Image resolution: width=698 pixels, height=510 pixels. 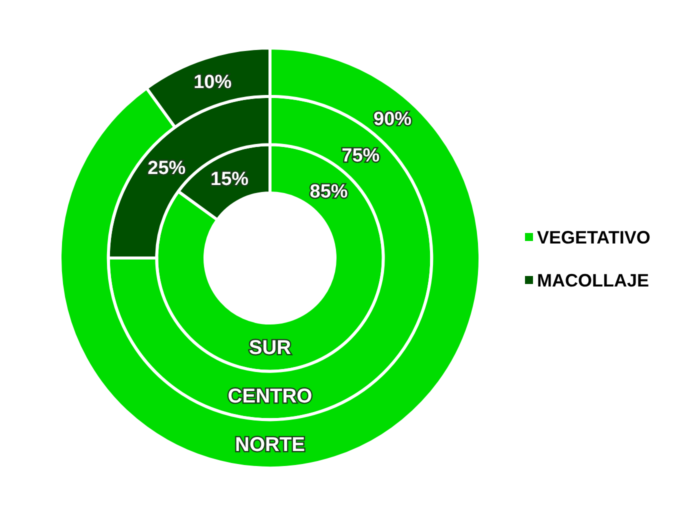 What do you see at coordinates (167, 168) in the screenshot?
I see `data-label: 25%` at bounding box center [167, 168].